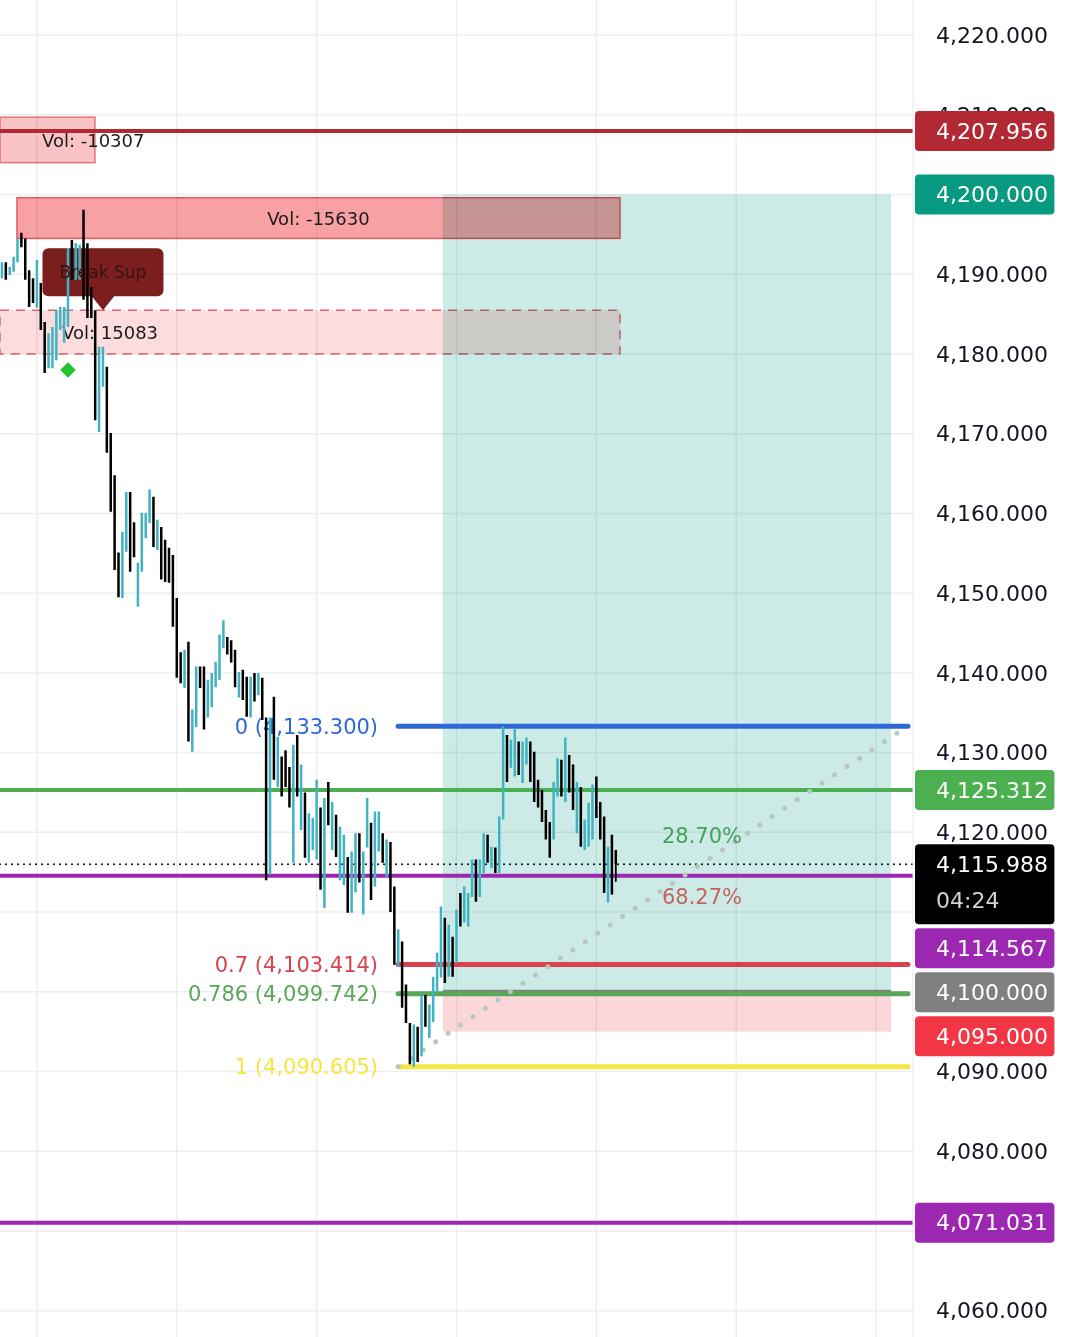  Describe the element at coordinates (318, 219) in the screenshot. I see `band-label: Vol: -15630` at that location.